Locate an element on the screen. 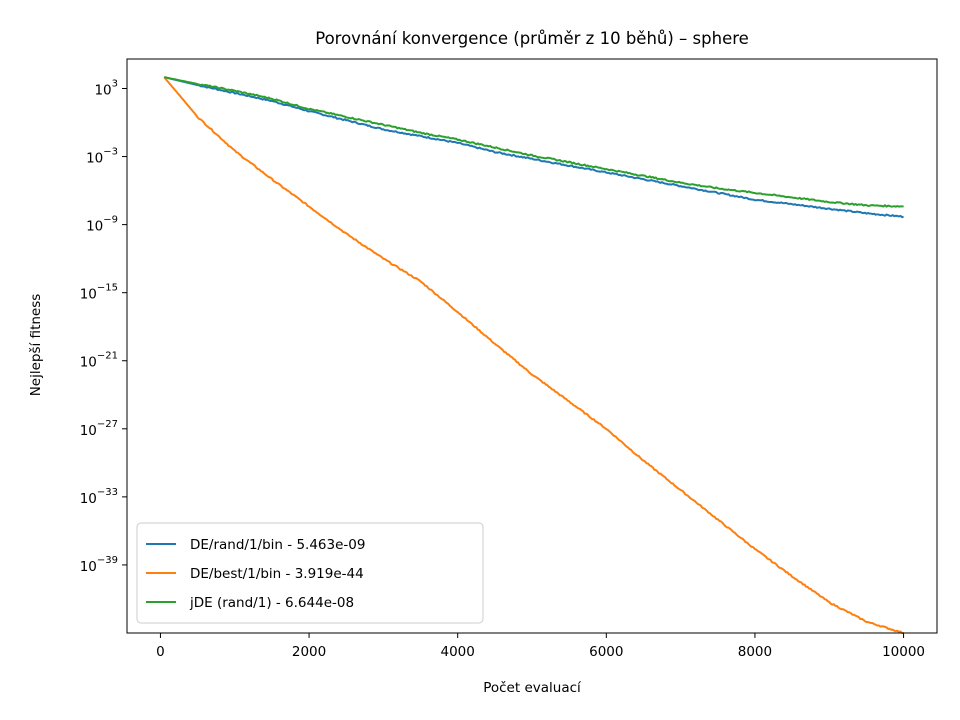 This screenshot has width=960, height=720. y-tick-label: 10⁻¹⁵ is located at coordinates (99, 293).